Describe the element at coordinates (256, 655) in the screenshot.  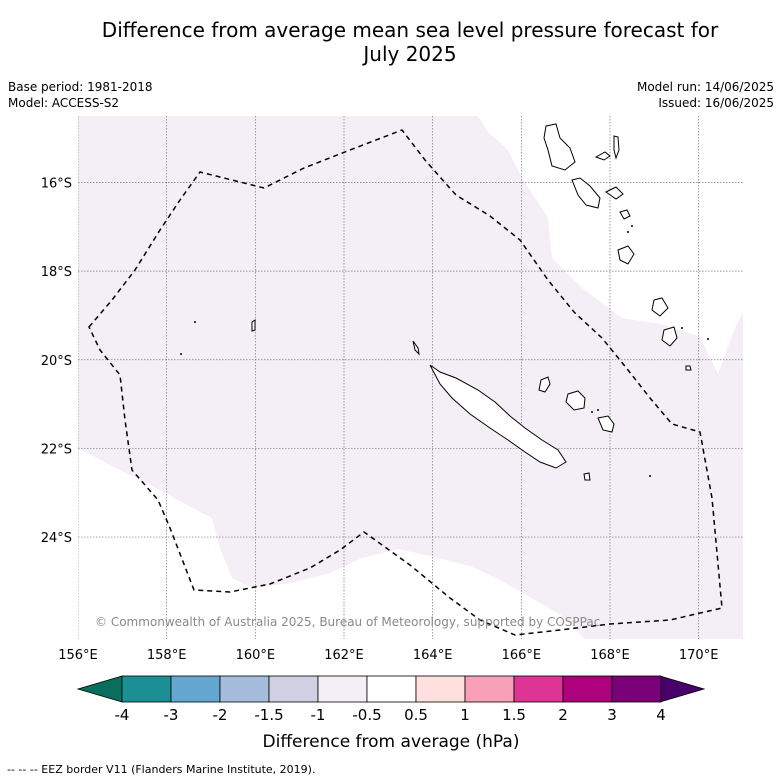
I see `longitude-tick-label: 160°E` at that location.